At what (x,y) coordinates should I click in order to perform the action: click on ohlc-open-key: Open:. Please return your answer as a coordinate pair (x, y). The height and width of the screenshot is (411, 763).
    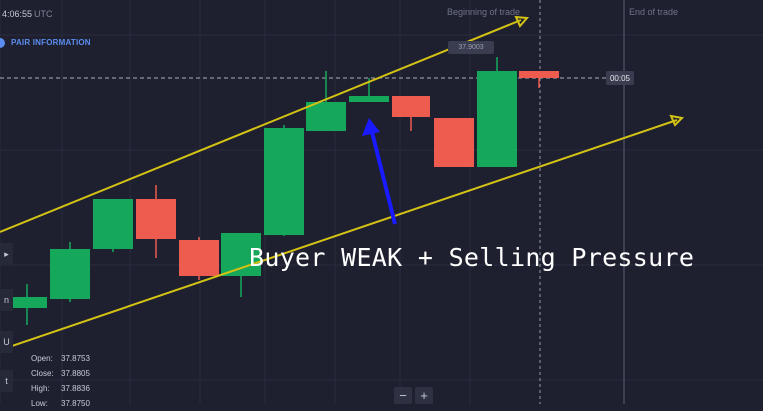
    Looking at the image, I should click on (42, 358).